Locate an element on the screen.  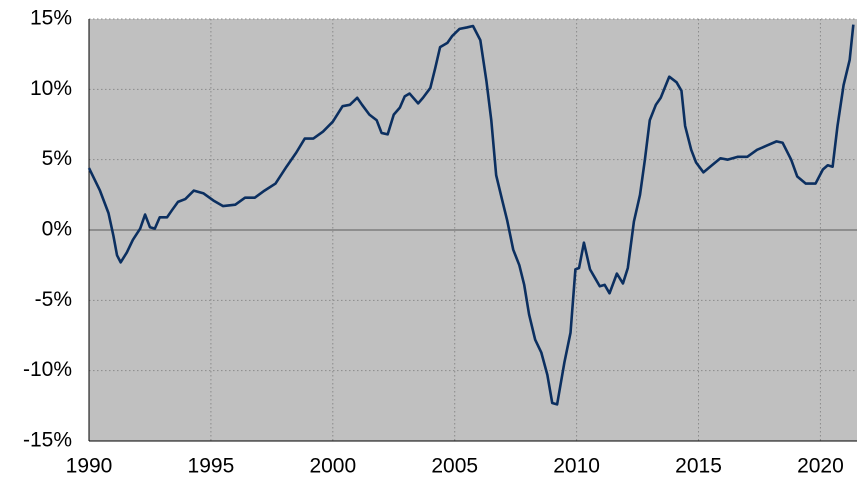
y-tick-label: 10% is located at coordinates (51, 88).